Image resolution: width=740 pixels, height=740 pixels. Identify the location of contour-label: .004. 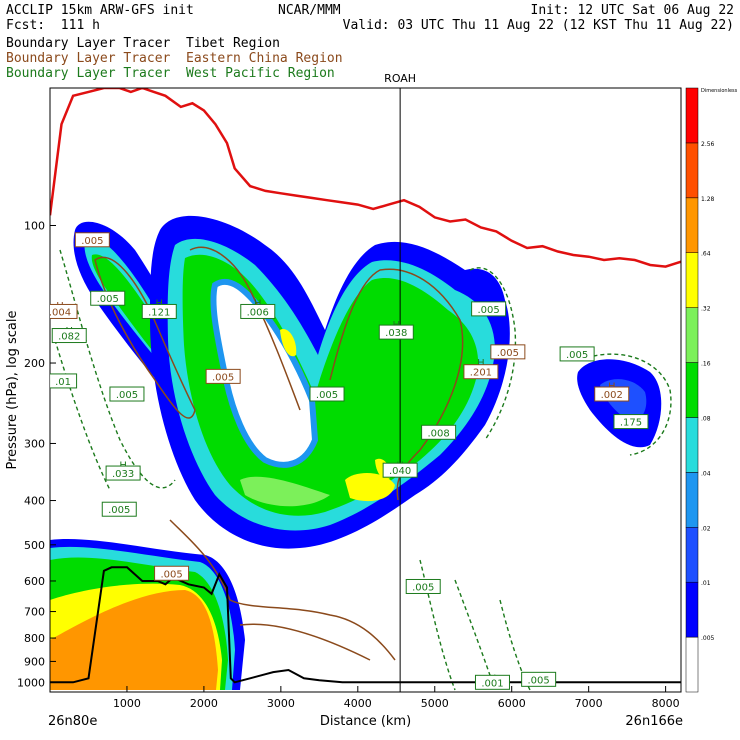
(63, 311).